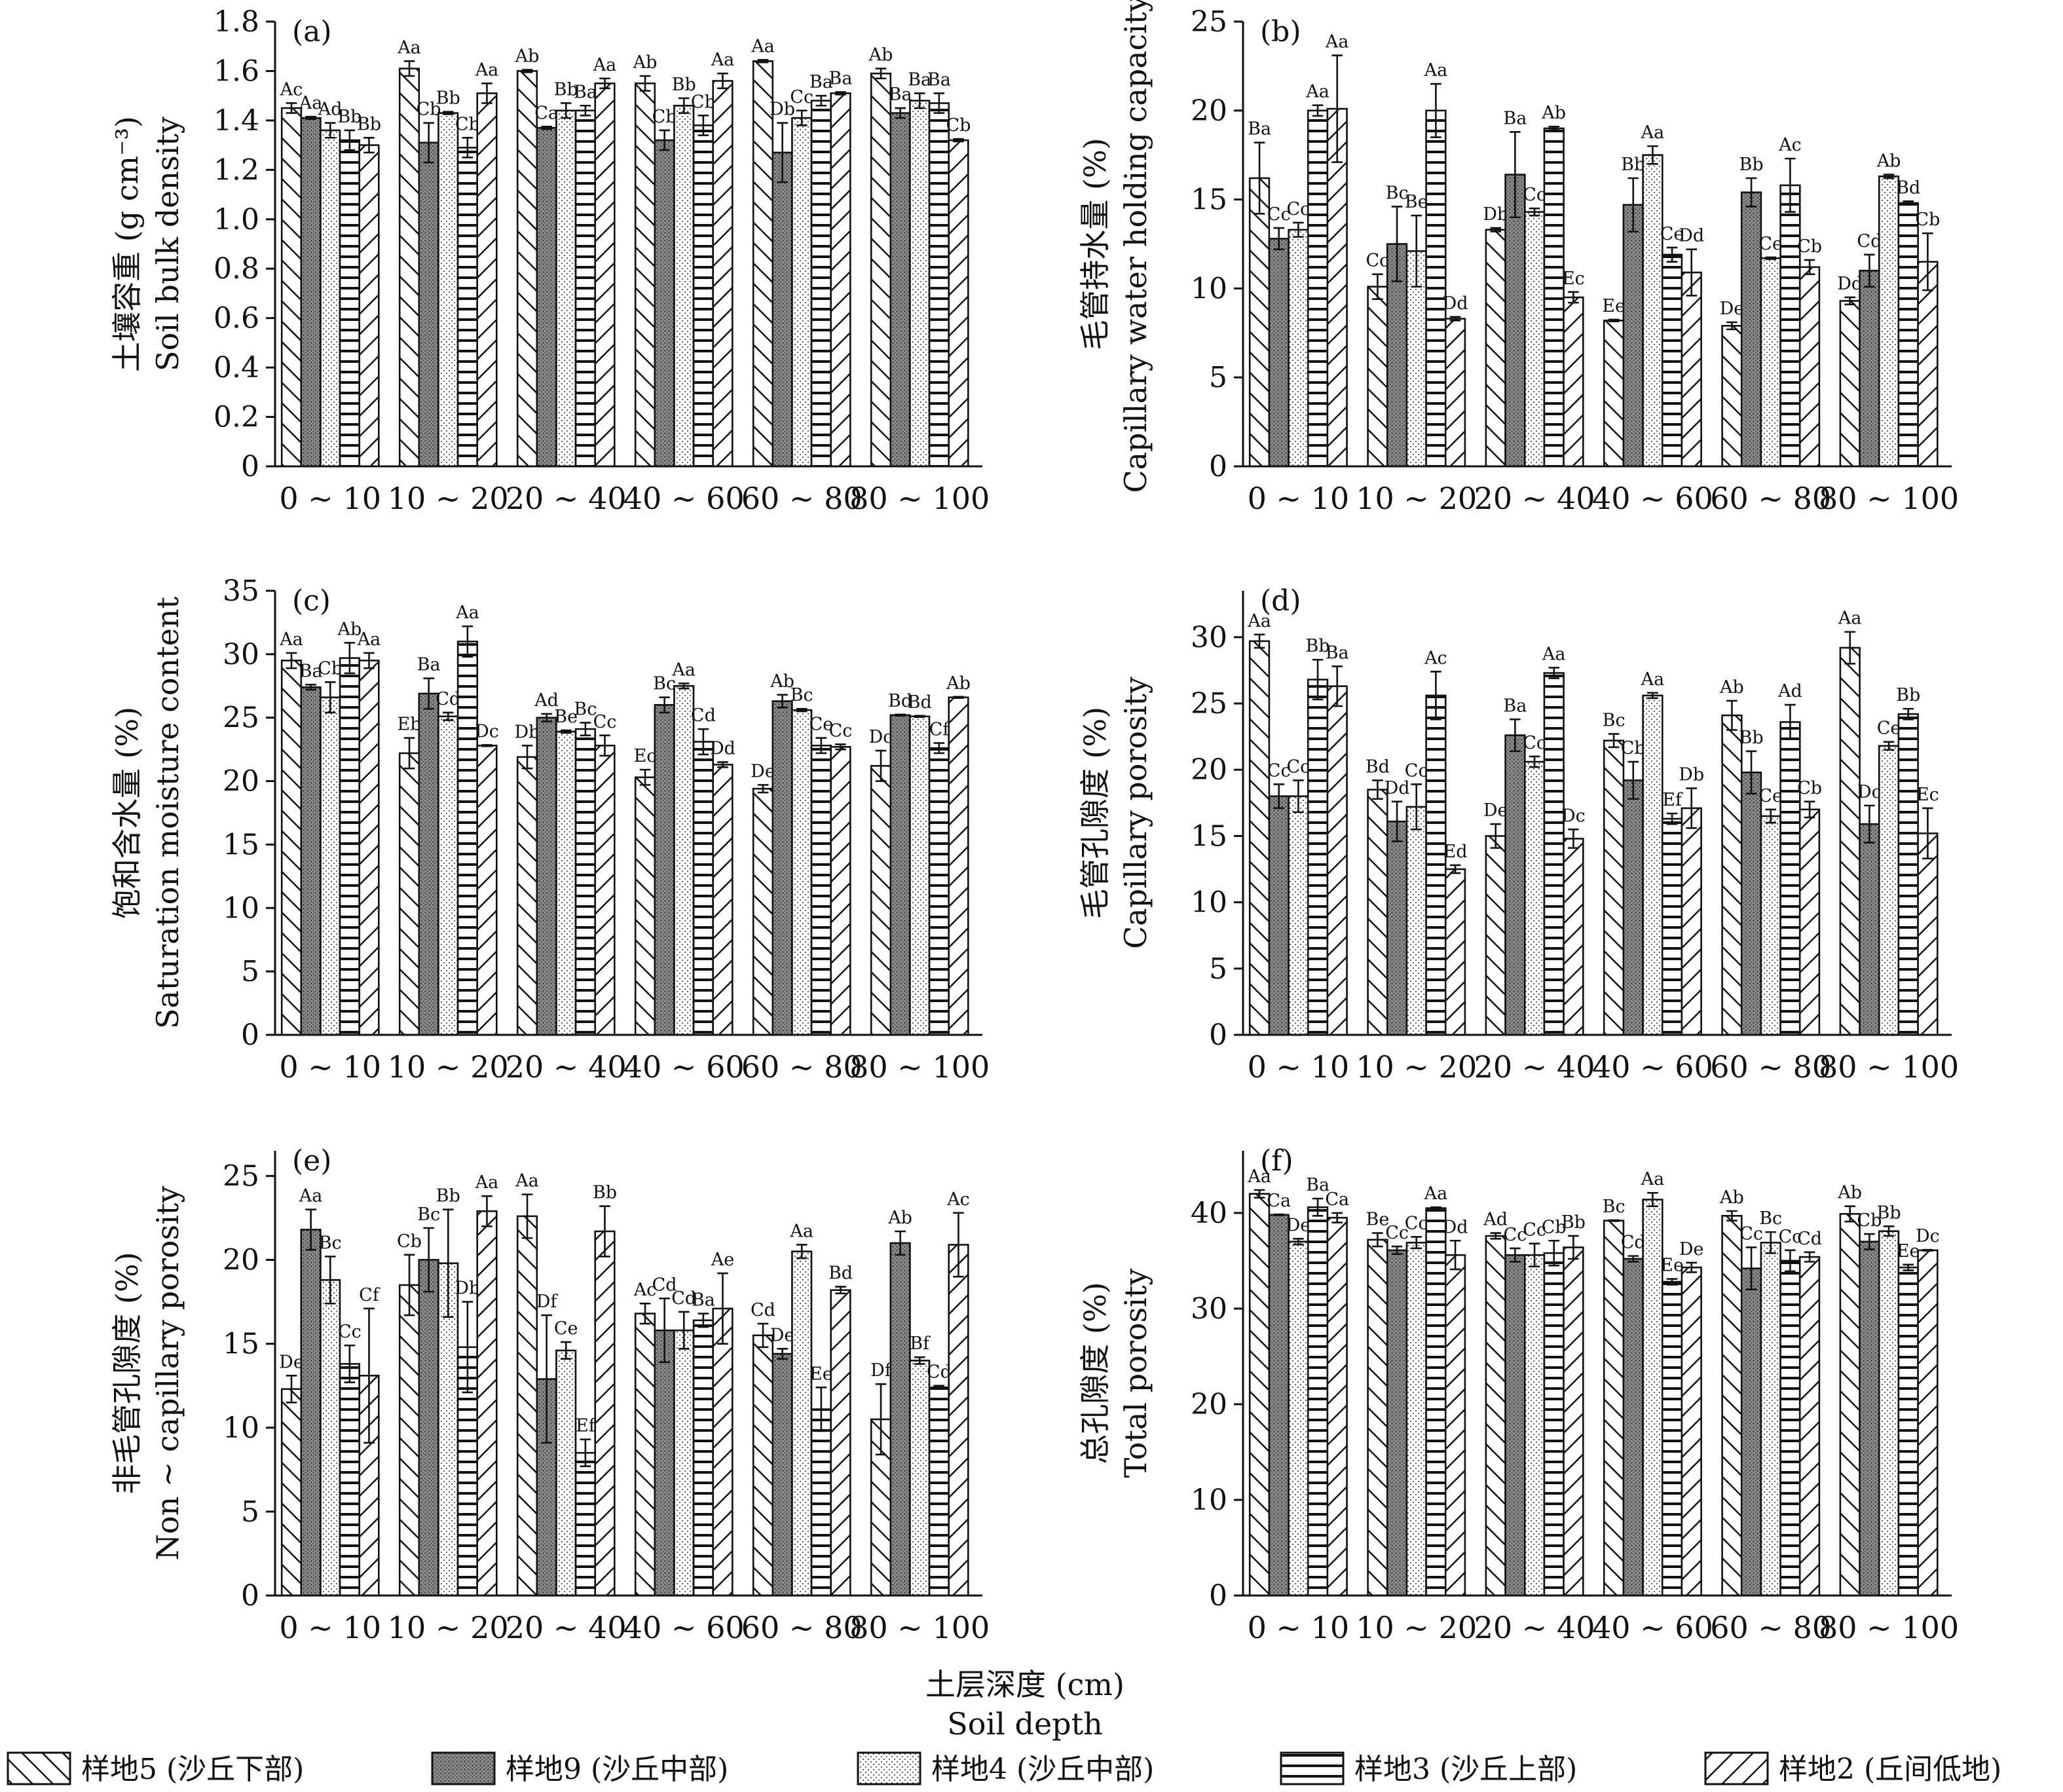  What do you see at coordinates (1928, 1236) in the screenshot?
I see `significance-label: Dc` at bounding box center [1928, 1236].